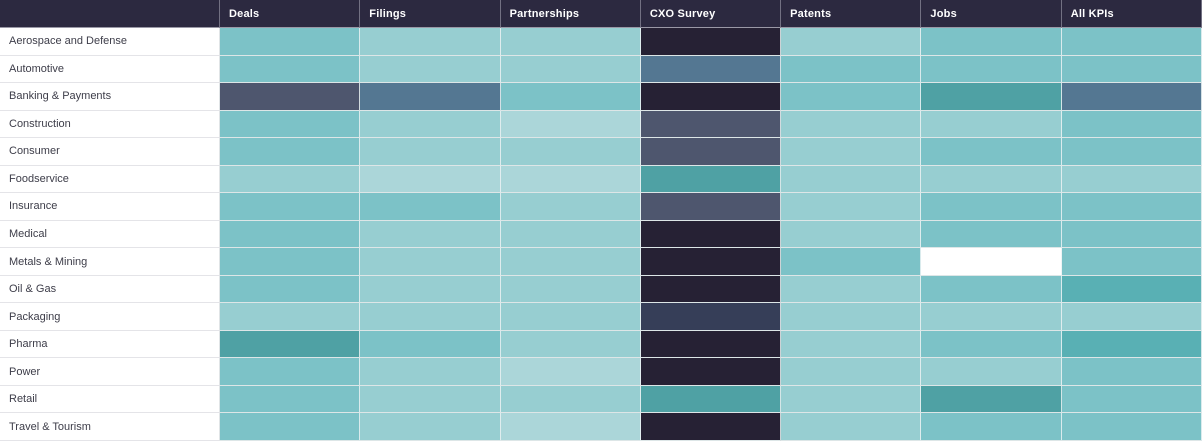 The width and height of the screenshot is (1202, 441). What do you see at coordinates (290, 97) in the screenshot?
I see `heatmap-cell-banking-payments-deals` at bounding box center [290, 97].